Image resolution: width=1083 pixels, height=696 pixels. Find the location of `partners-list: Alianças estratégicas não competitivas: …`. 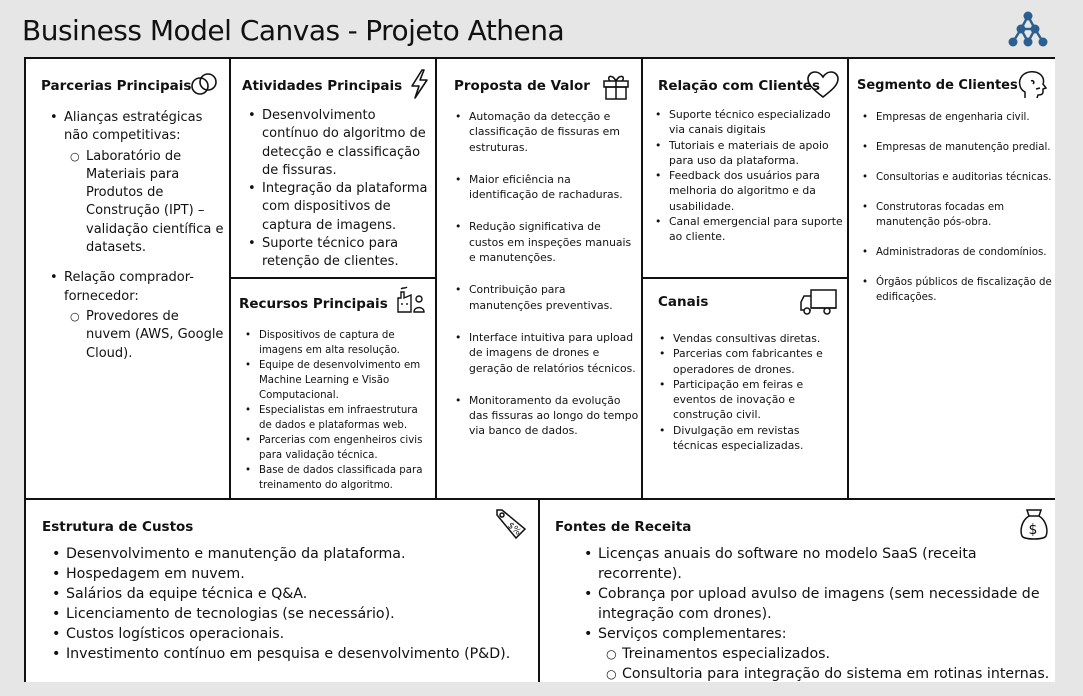

partners-list: Alianças estratégicas não competitivas: … is located at coordinates (137, 236).